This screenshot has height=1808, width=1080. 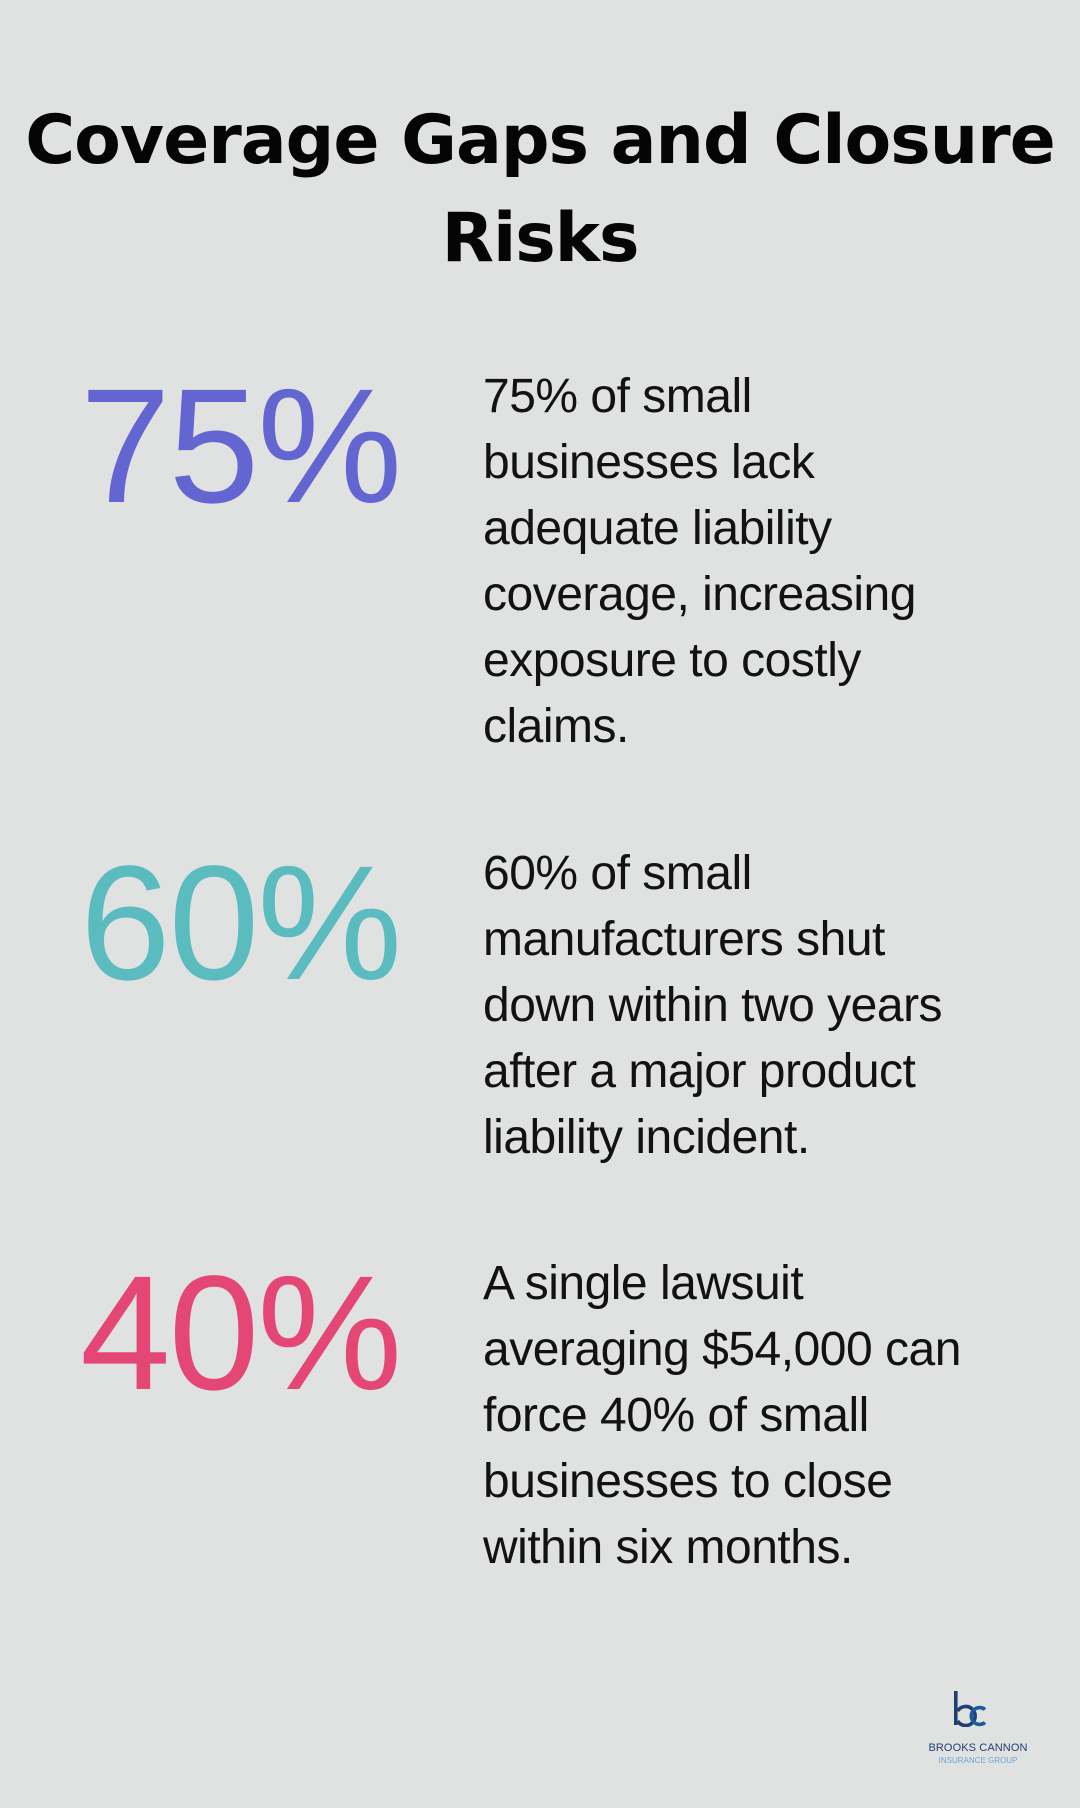 I want to click on stat-description-line: within six months., so click(x=668, y=1547).